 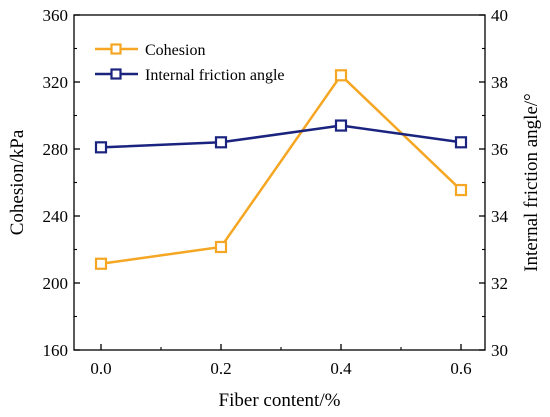 I want to click on legend-marker-cohesion, so click(x=116, y=49).